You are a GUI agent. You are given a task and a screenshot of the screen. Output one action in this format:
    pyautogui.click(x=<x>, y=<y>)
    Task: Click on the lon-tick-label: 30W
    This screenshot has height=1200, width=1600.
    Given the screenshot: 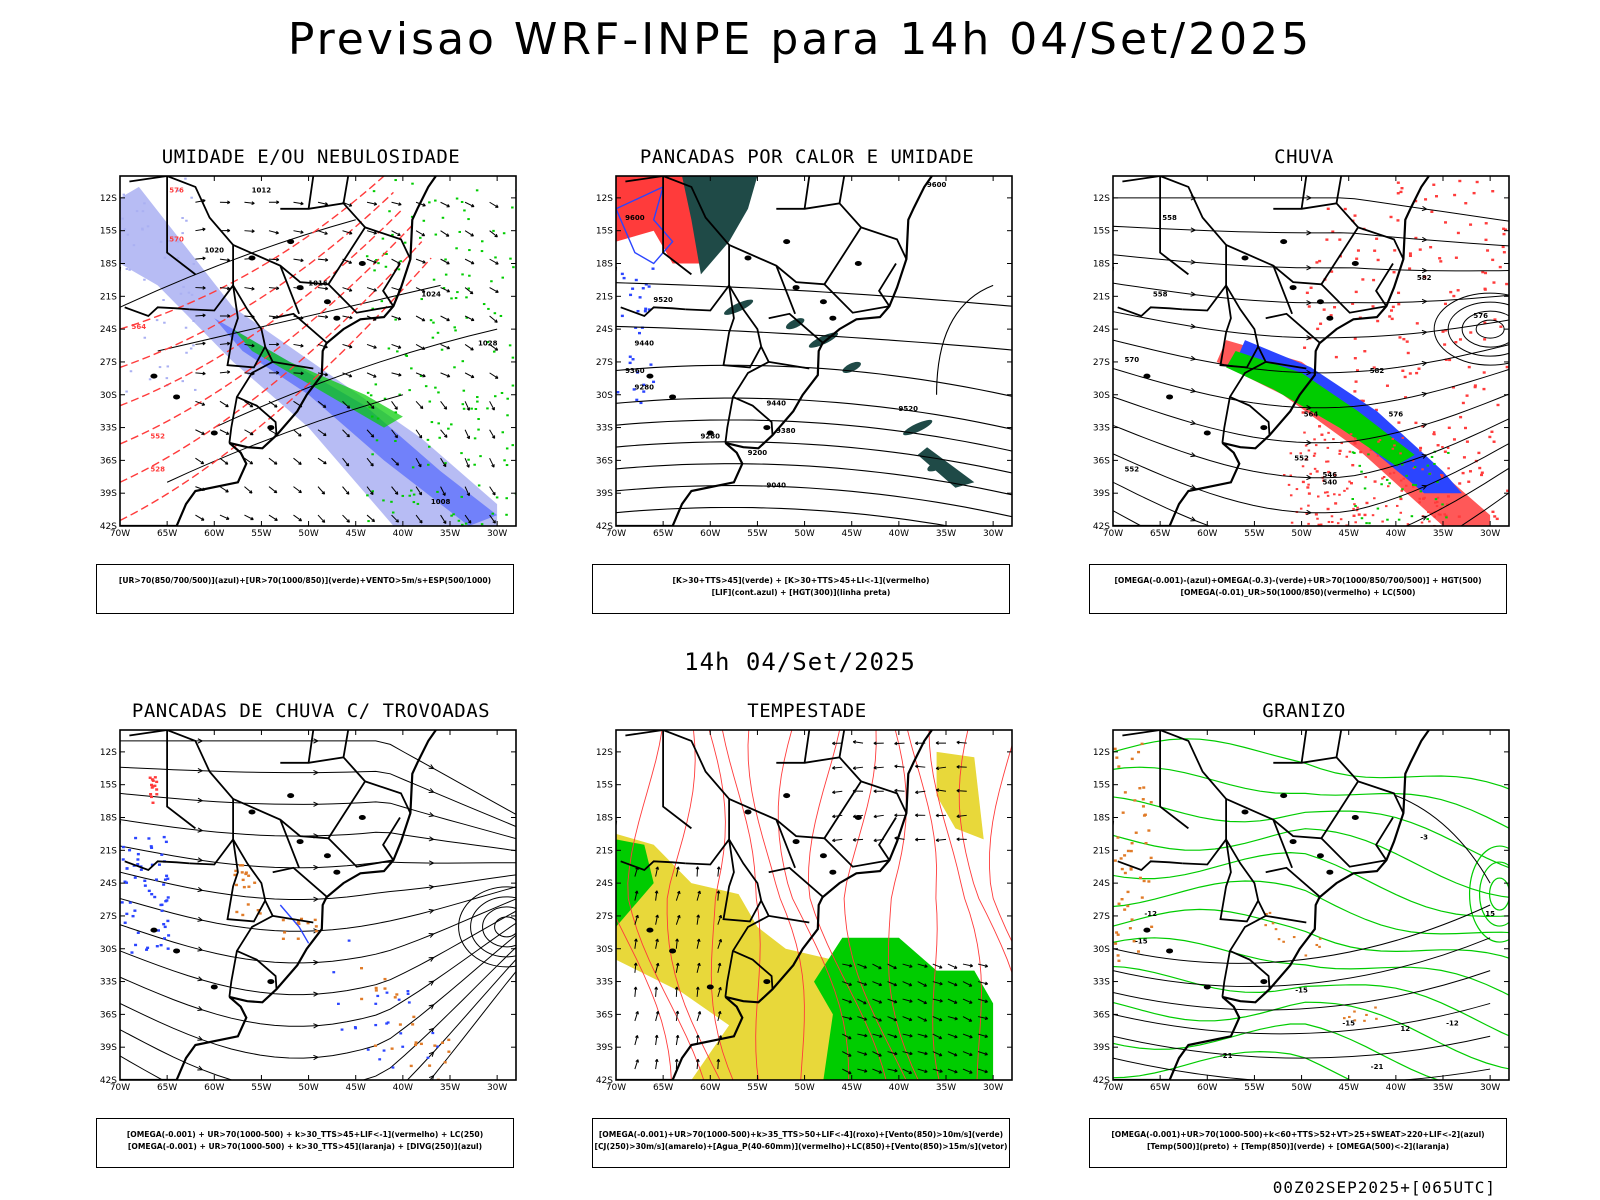 What is the action you would take?
    pyautogui.click(x=497, y=534)
    